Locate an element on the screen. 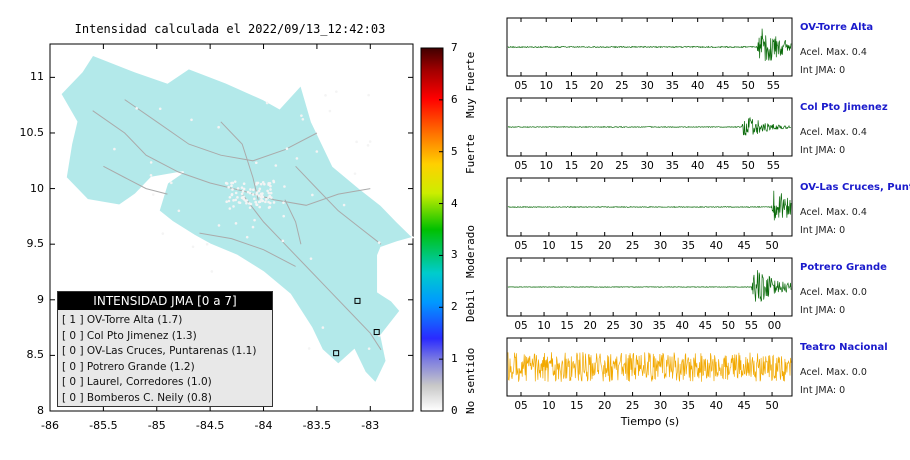  x-tick-label: -84.5 is located at coordinates (210, 425).